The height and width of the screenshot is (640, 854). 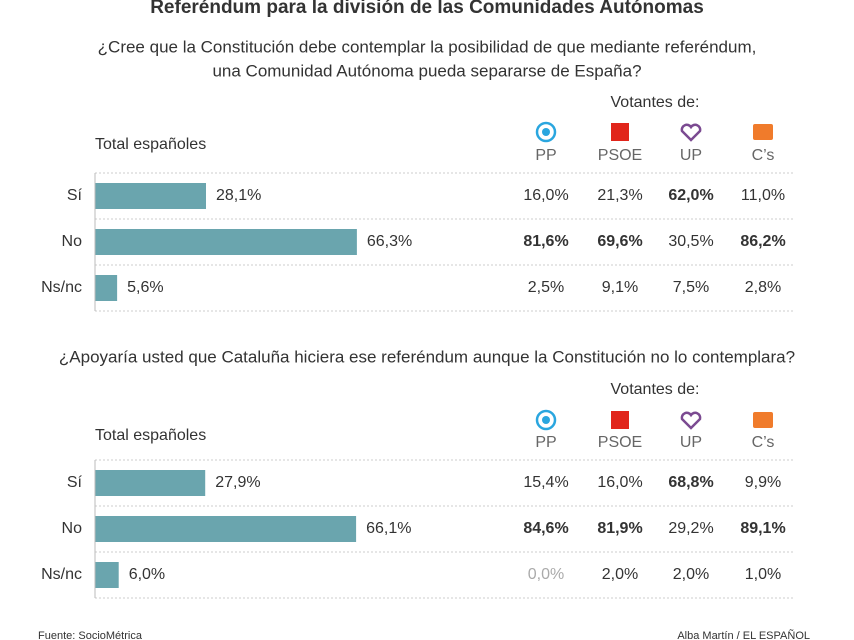 What do you see at coordinates (546, 574) in the screenshot?
I see `party-value: 0,0%` at bounding box center [546, 574].